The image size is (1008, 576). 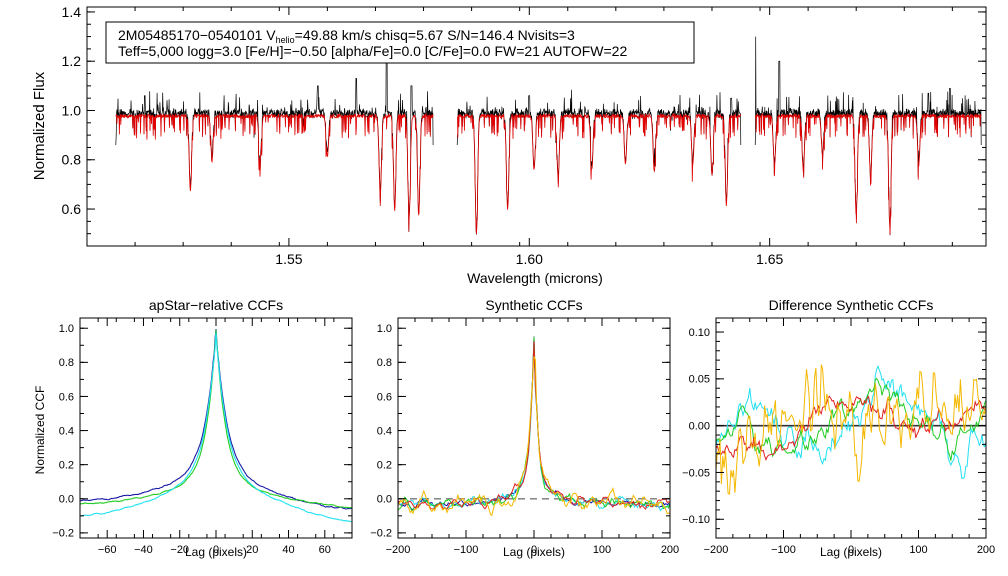 I want to click on synthetic-ccf-red-line, so click(x=534, y=425).